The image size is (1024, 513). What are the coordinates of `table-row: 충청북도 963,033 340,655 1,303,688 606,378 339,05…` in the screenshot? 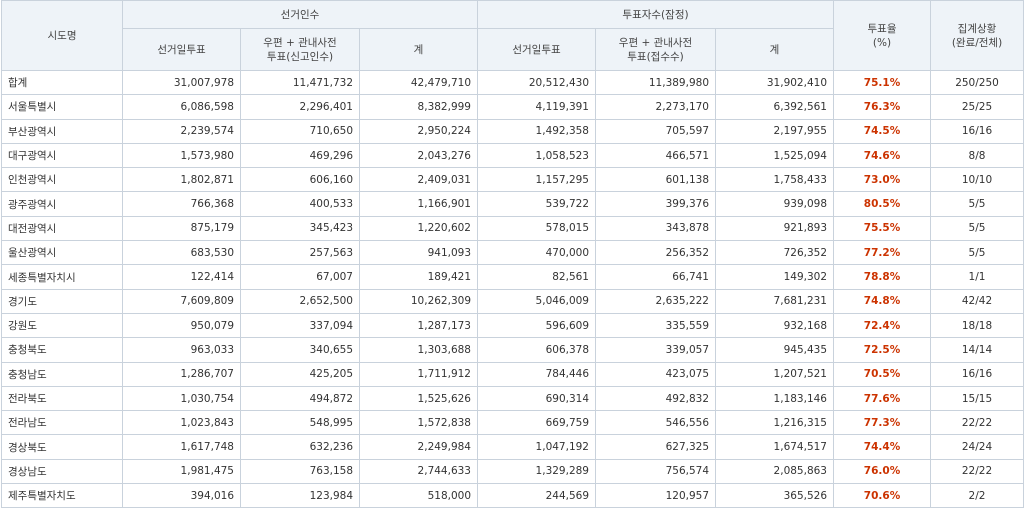 It's located at (512, 350).